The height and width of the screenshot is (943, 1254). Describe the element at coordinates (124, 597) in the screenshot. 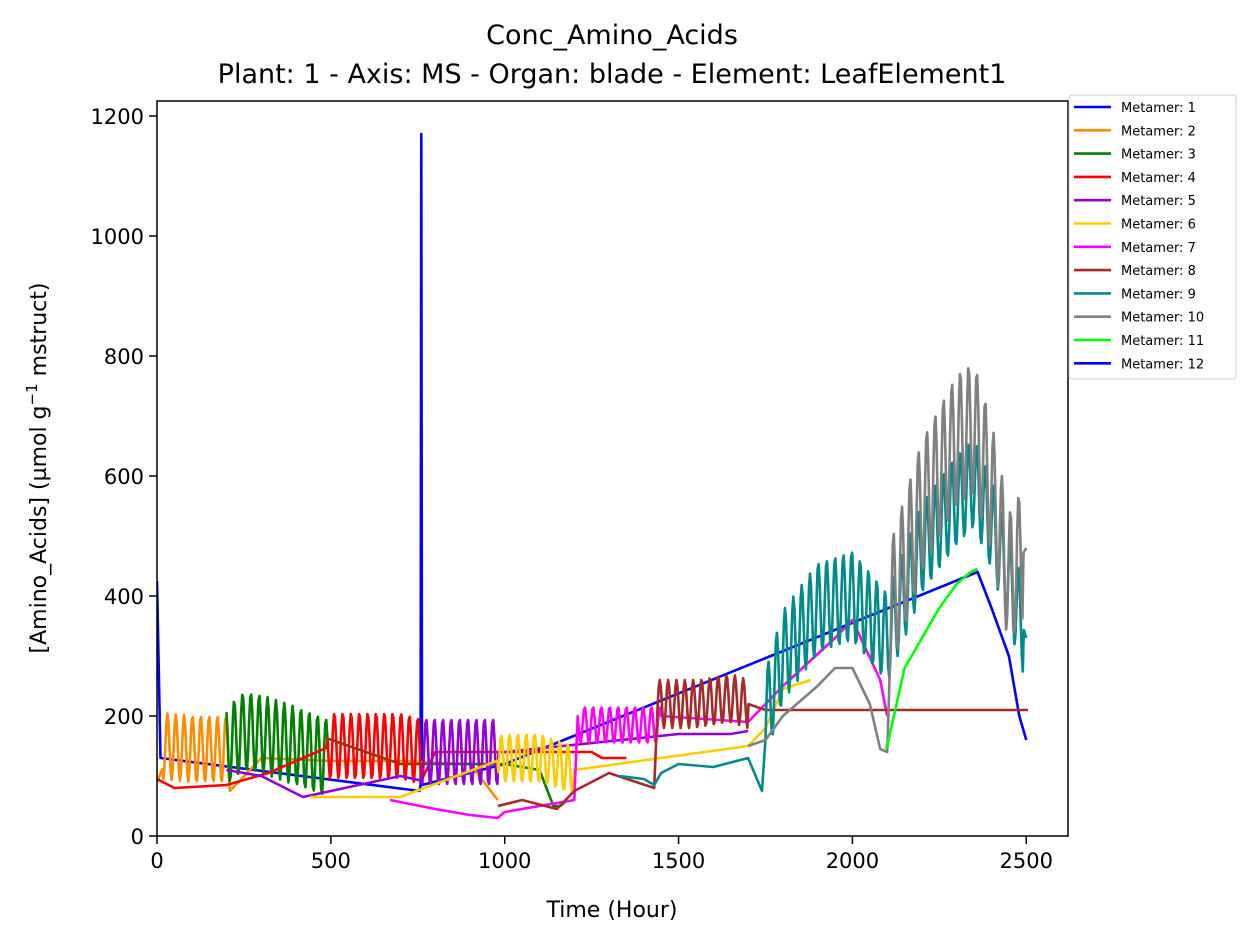

I see `y-tick-label-2: 400` at that location.